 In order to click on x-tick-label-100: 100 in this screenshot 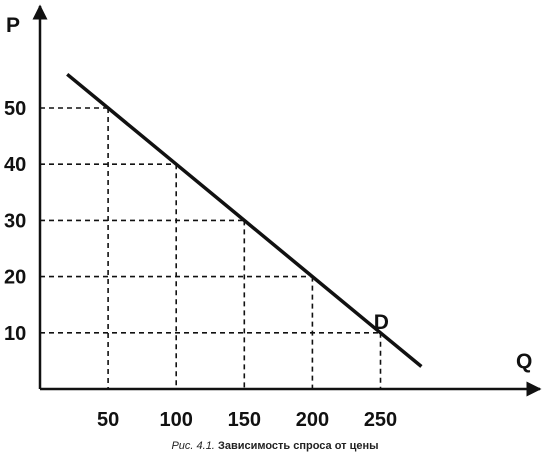, I will do `click(176, 420)`.